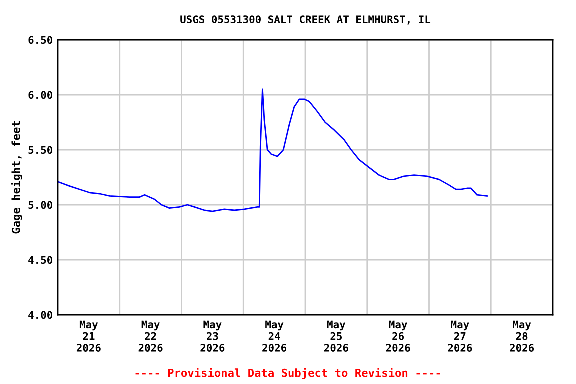 This screenshot has width=576, height=384. Describe the element at coordinates (305, 20) in the screenshot. I see `chart-title: USGS 05531300 SALT CREEK AT ELMHURST, IL` at that location.